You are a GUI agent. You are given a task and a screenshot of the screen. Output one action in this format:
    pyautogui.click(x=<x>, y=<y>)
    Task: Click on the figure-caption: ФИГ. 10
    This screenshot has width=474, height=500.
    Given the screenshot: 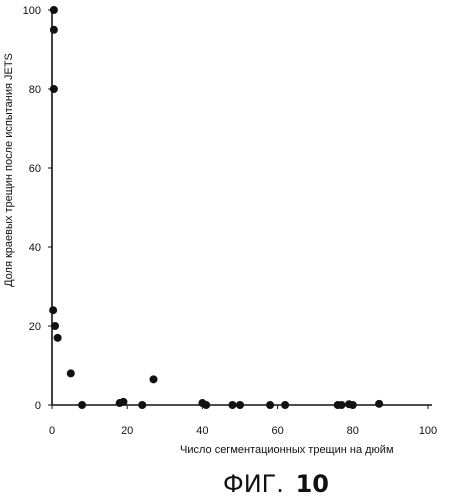 What is the action you would take?
    pyautogui.click(x=276, y=484)
    